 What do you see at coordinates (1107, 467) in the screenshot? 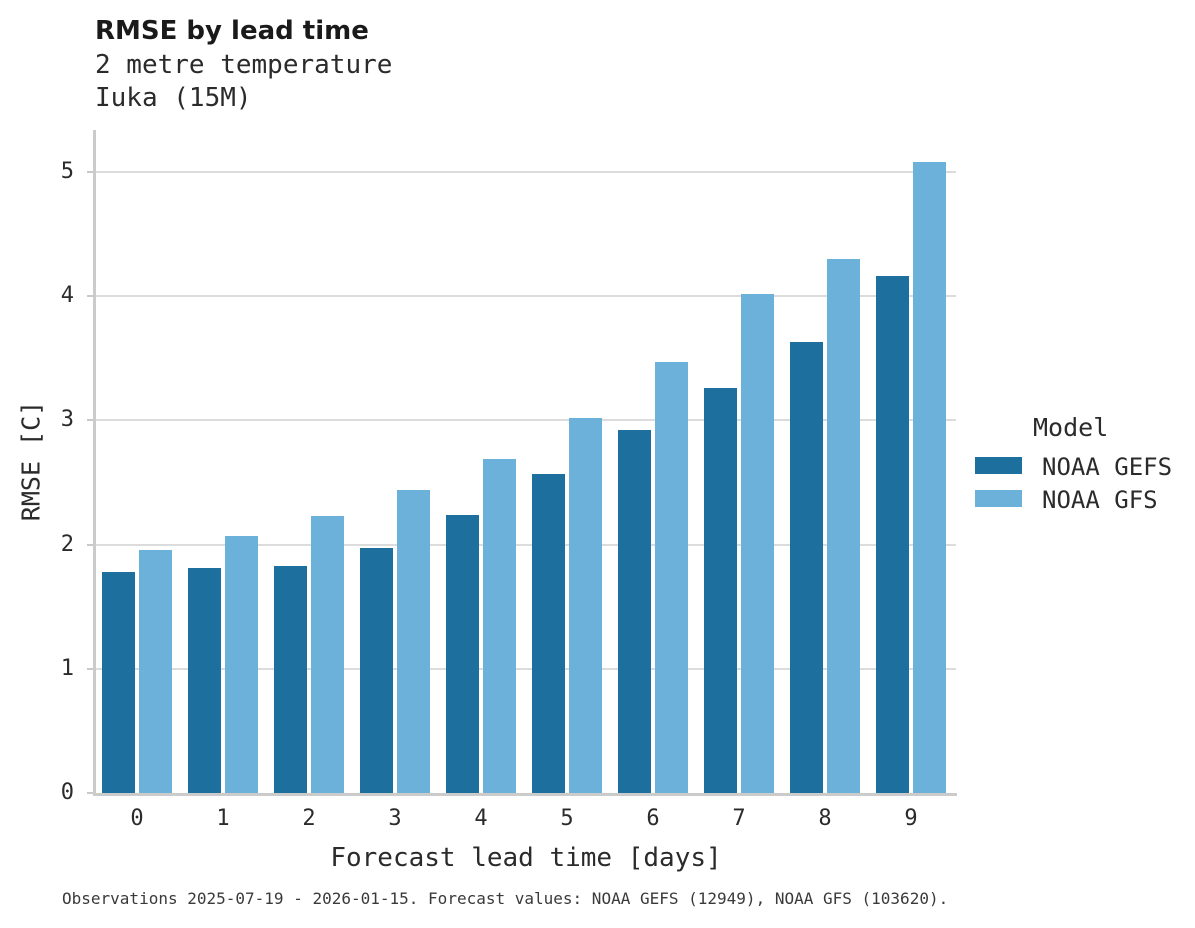
I see `legend-label: NOAA GEFS` at bounding box center [1107, 467].